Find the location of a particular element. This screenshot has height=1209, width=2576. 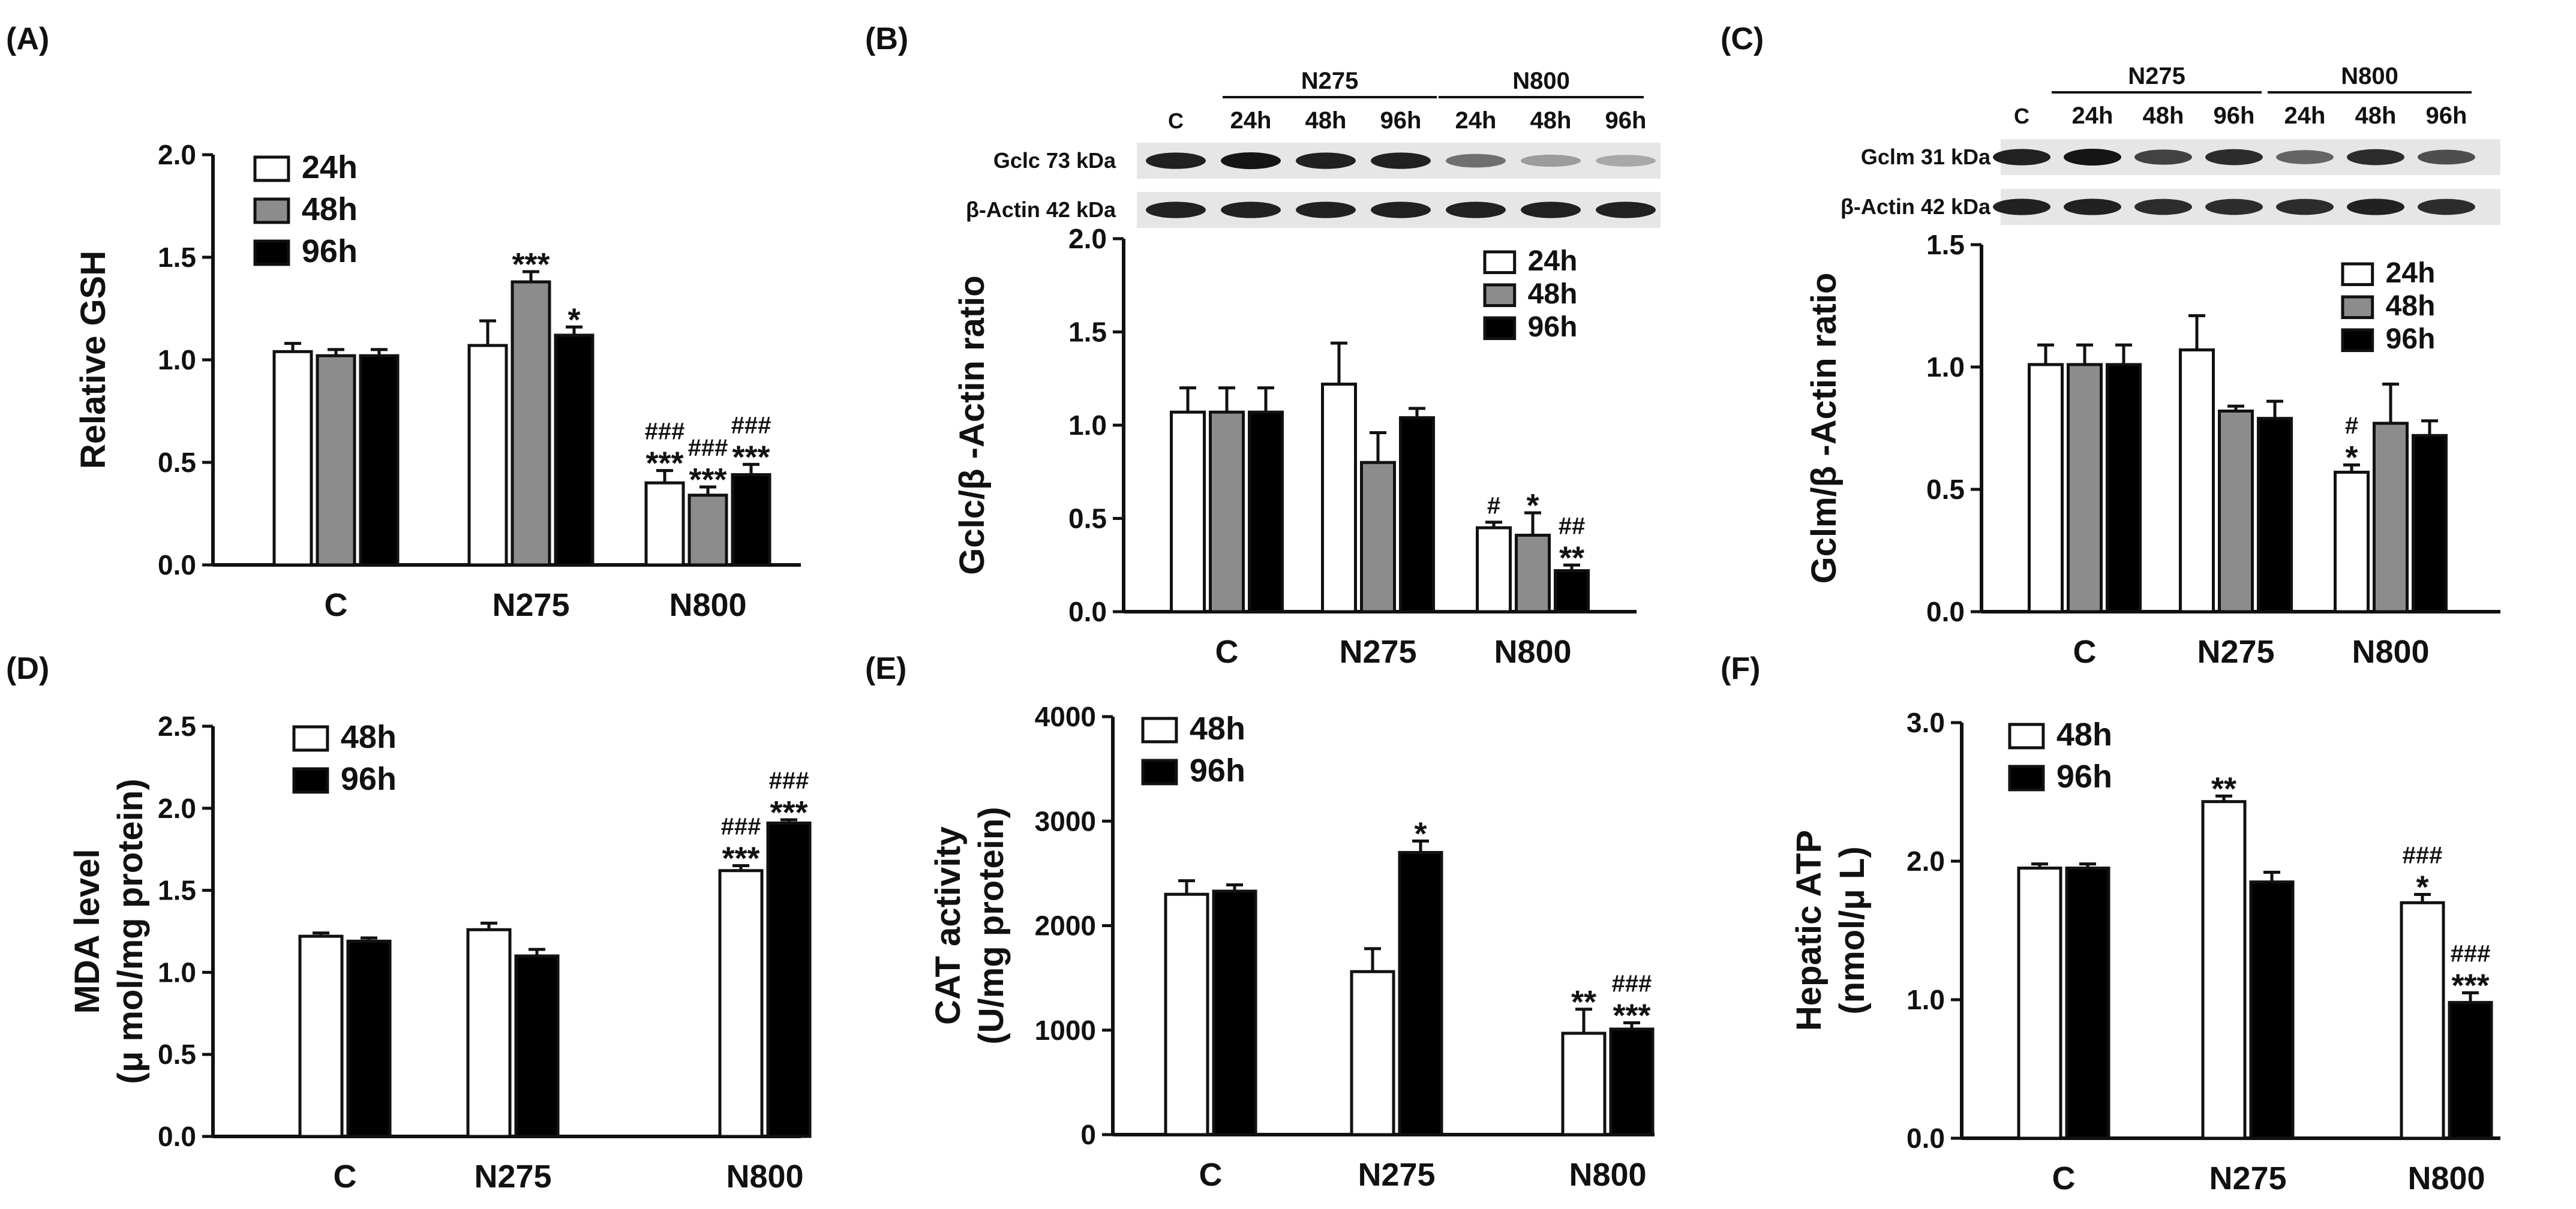

panel-label: (E) is located at coordinates (885, 668).